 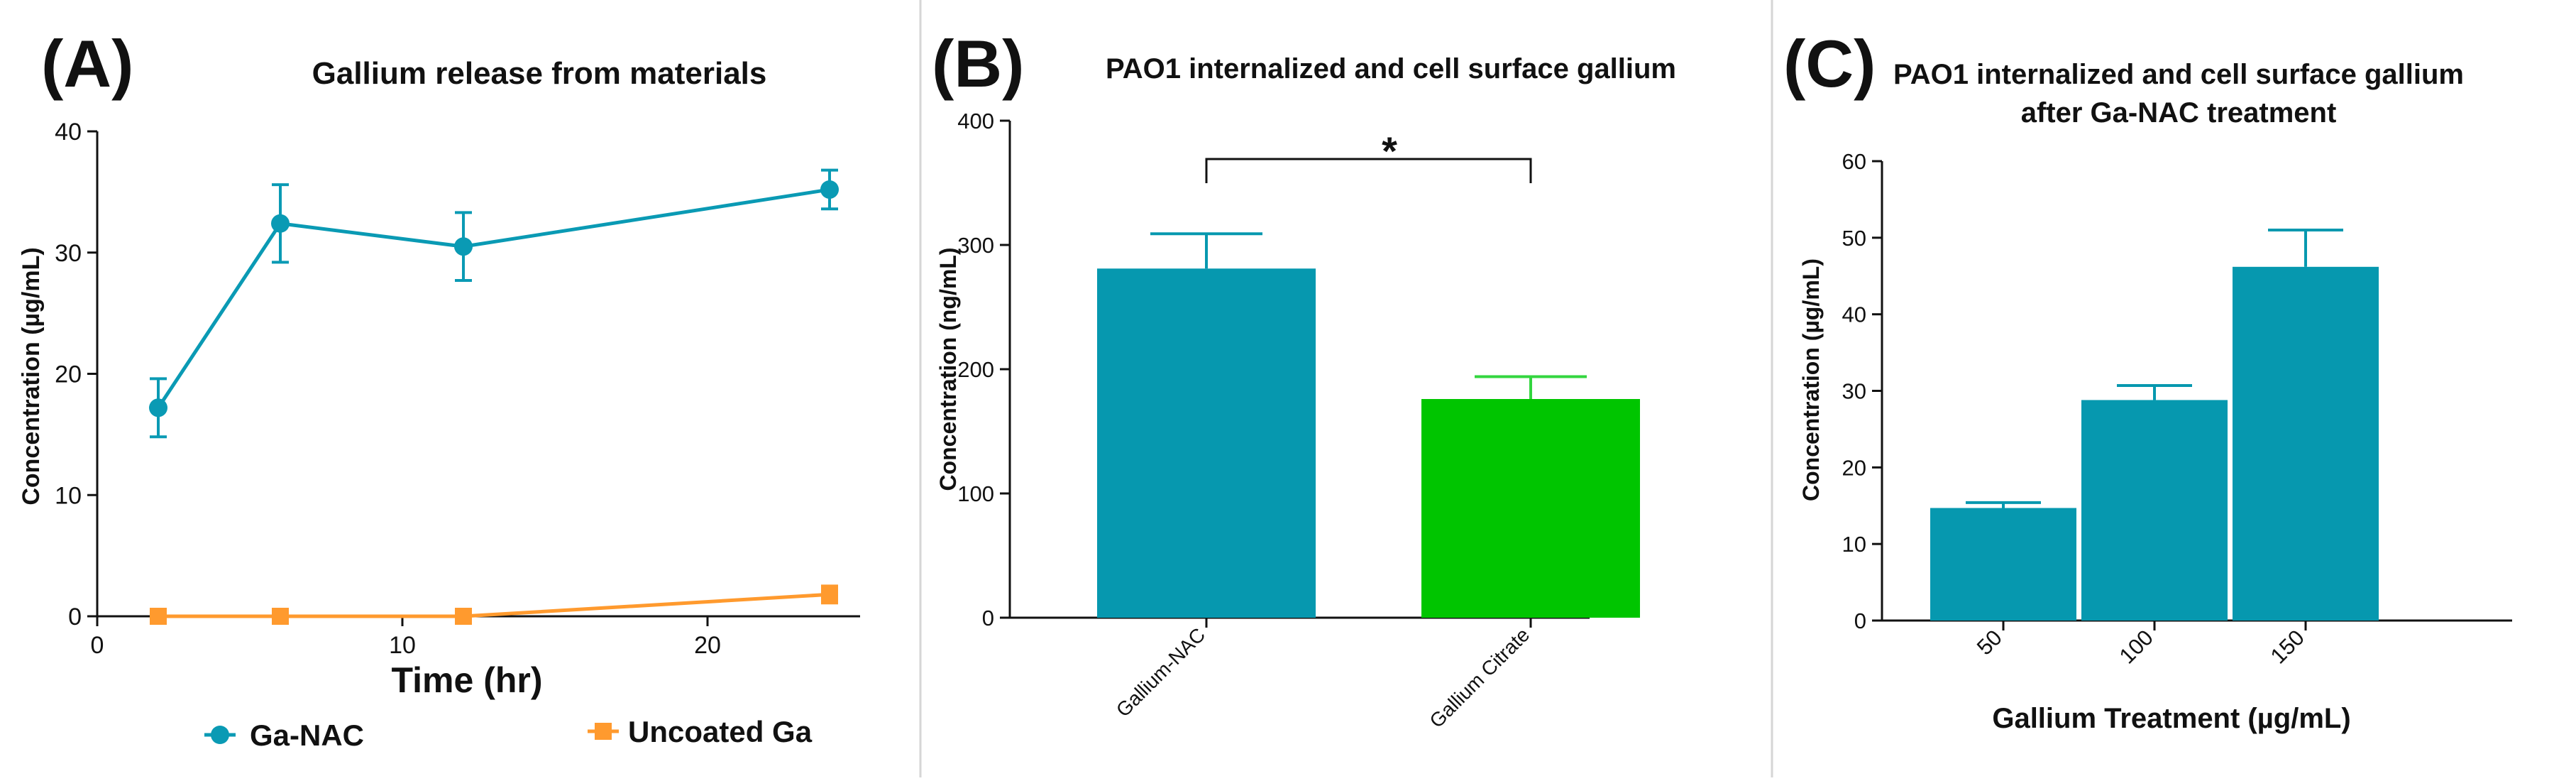 I want to click on panel-c-y-tick-label: 60, so click(x=1854, y=161).